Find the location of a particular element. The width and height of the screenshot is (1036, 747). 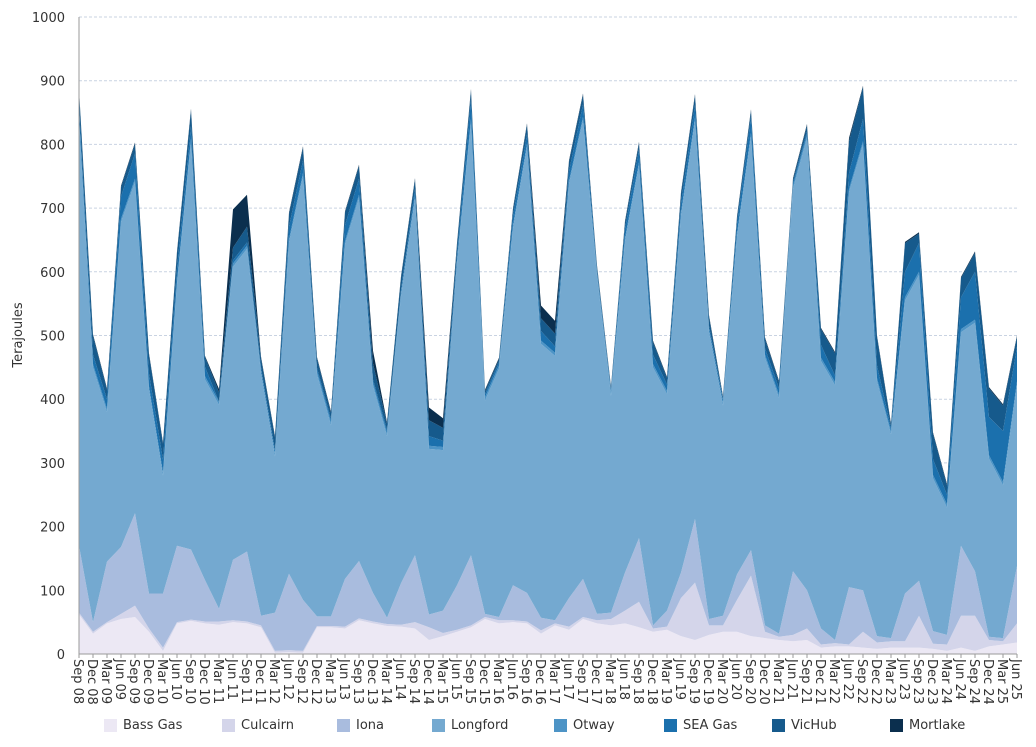

x-tick-label: Sep 23 is located at coordinates (917, 681).